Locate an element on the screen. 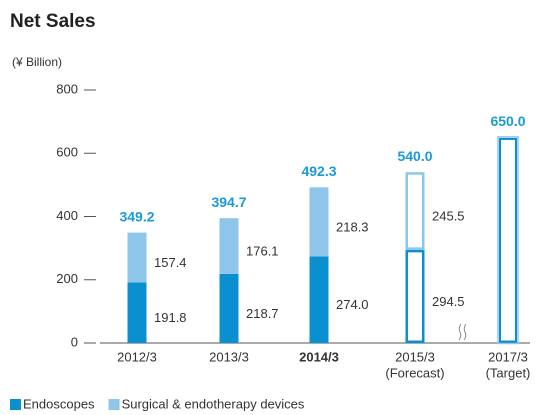  axis-break is located at coordinates (462, 332).